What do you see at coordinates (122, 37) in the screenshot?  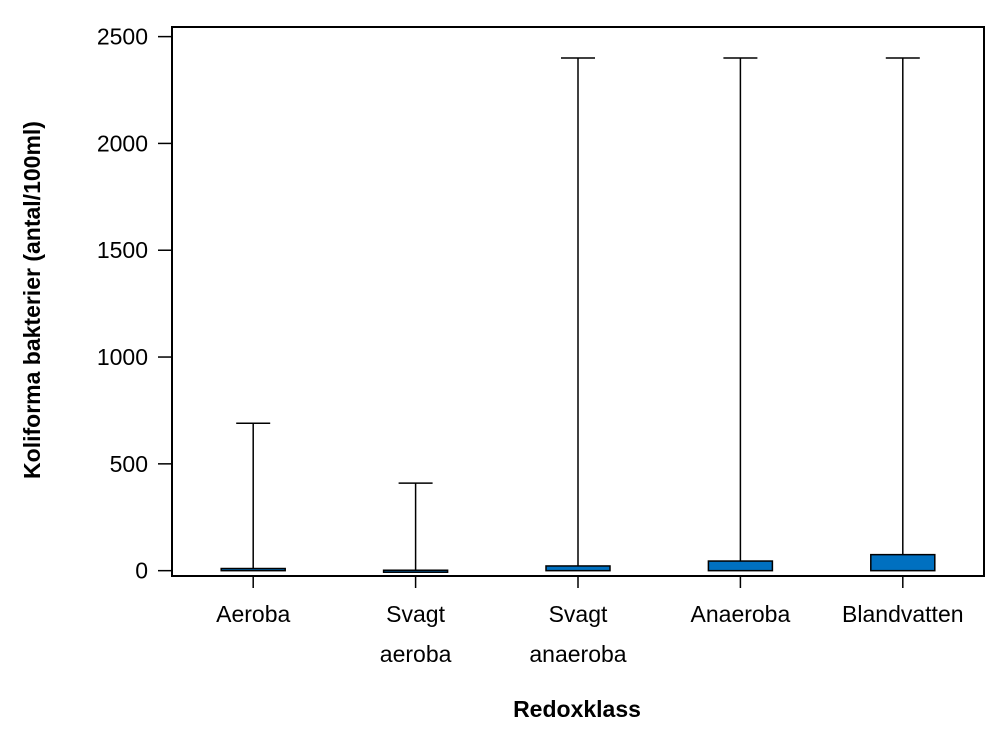 I see `y-tick-label: 2500` at bounding box center [122, 37].